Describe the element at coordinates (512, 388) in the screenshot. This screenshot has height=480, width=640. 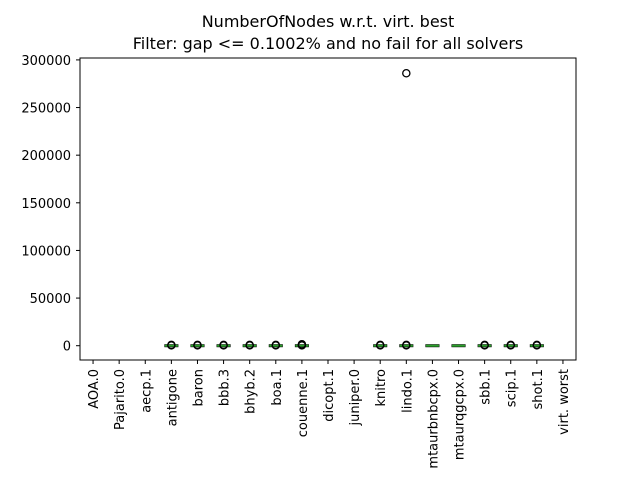
I see `x-tick-label: scip.1` at that location.